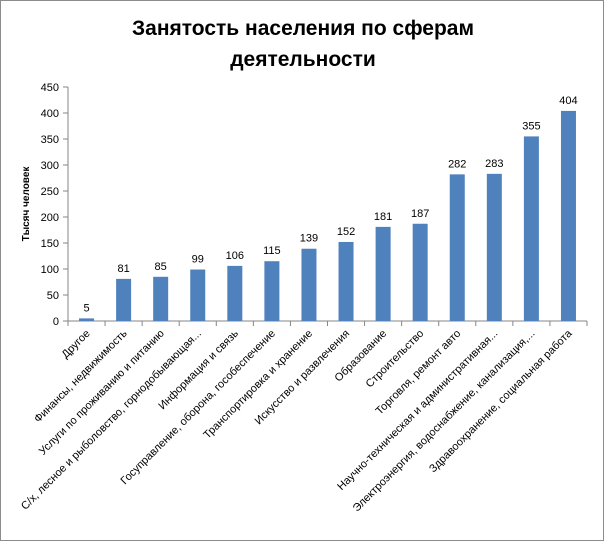 This screenshot has width=604, height=542. I want to click on x-tick-label: Другое, so click(75, 344).